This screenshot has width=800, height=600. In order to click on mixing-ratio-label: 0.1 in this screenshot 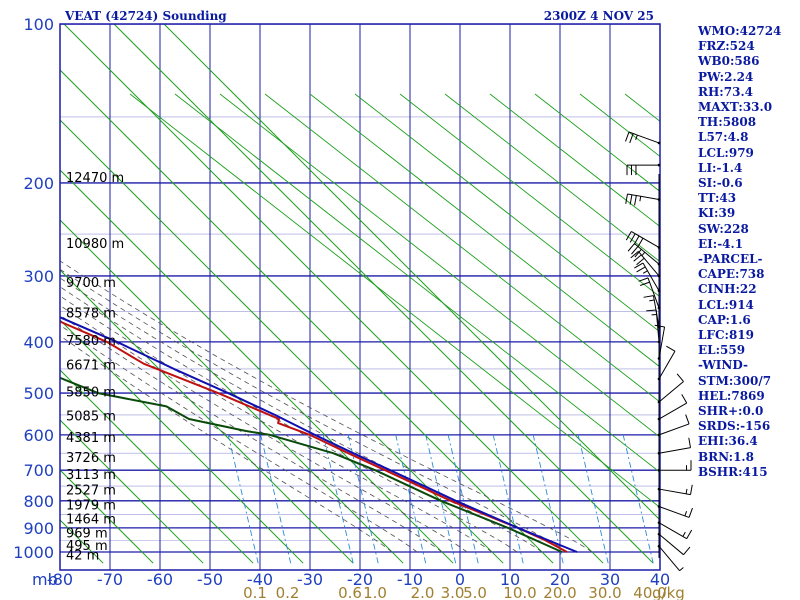, I will do `click(255, 592)`.